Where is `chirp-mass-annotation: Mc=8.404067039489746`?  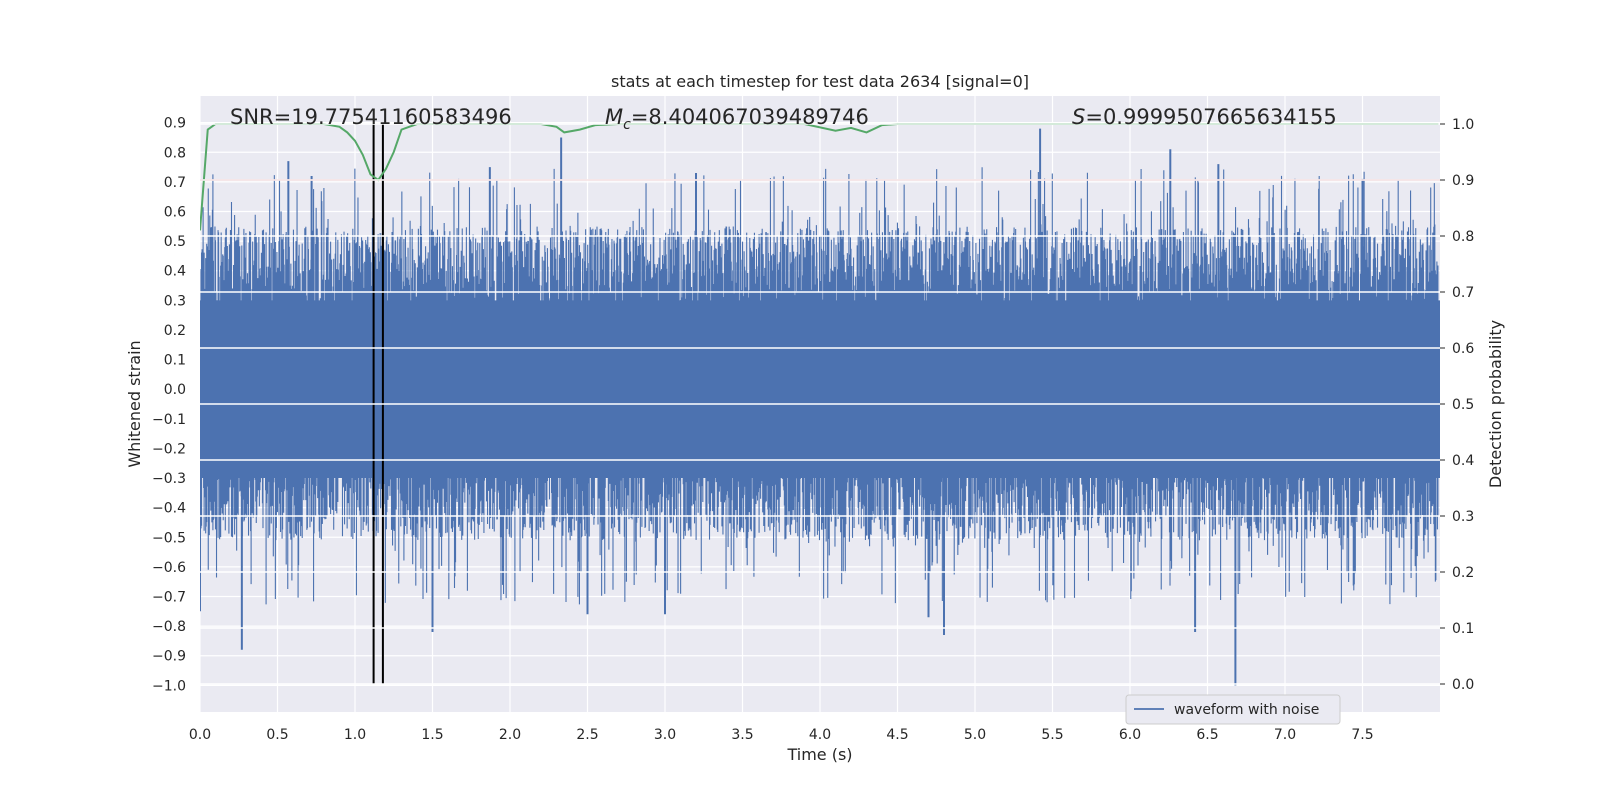
chirp-mass-annotation: Mc=8.404067039489746 is located at coordinates (737, 119).